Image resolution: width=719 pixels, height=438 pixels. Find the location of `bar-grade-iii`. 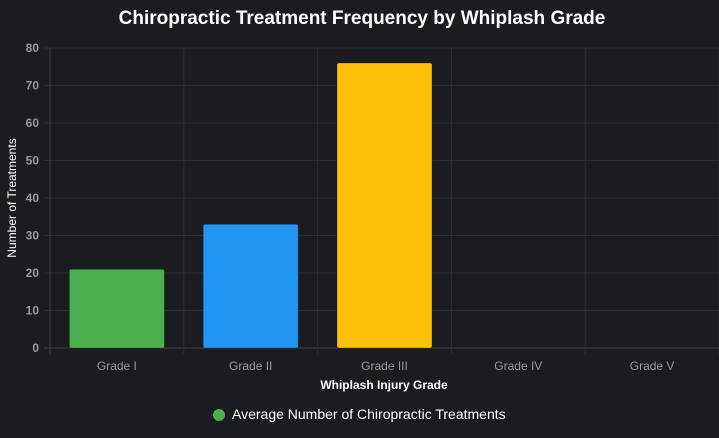

bar-grade-iii is located at coordinates (384, 205).